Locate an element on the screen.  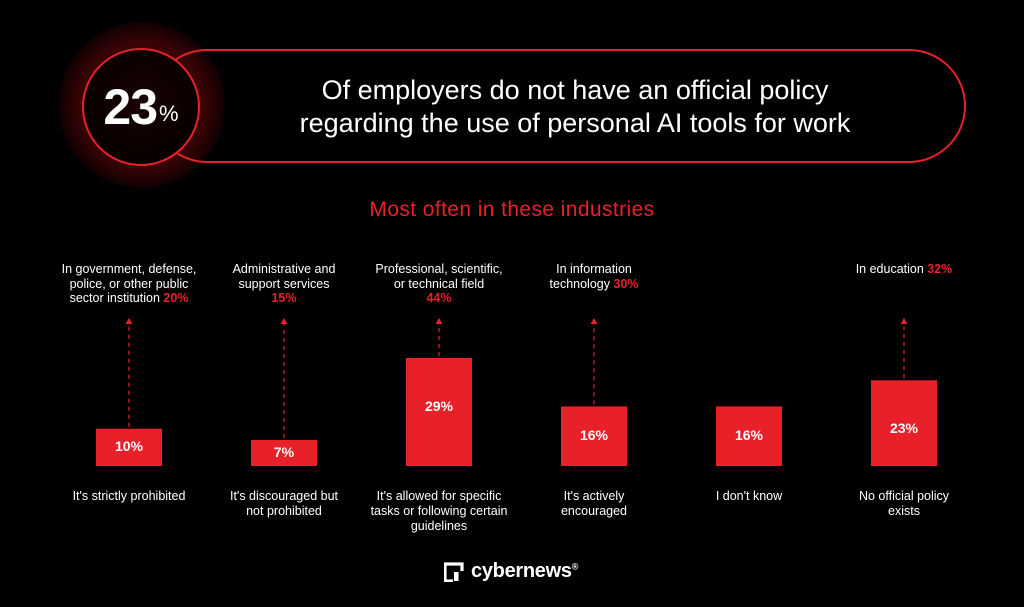
chart-subtitle: Most often in these industries is located at coordinates (512, 209).